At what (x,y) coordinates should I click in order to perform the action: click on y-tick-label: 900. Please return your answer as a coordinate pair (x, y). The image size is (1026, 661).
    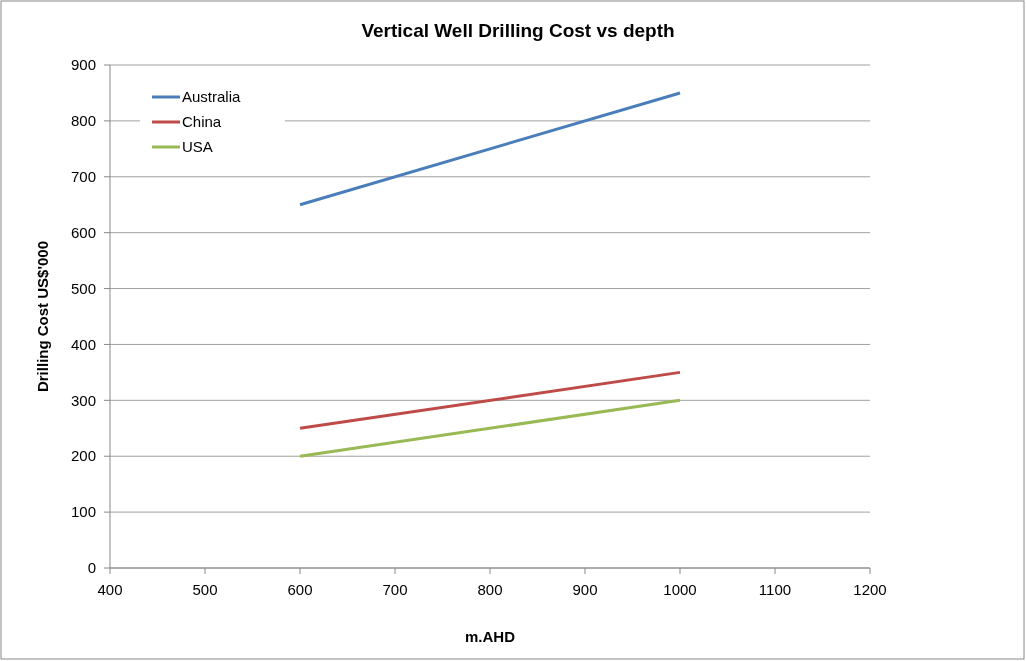
    Looking at the image, I should click on (83, 65).